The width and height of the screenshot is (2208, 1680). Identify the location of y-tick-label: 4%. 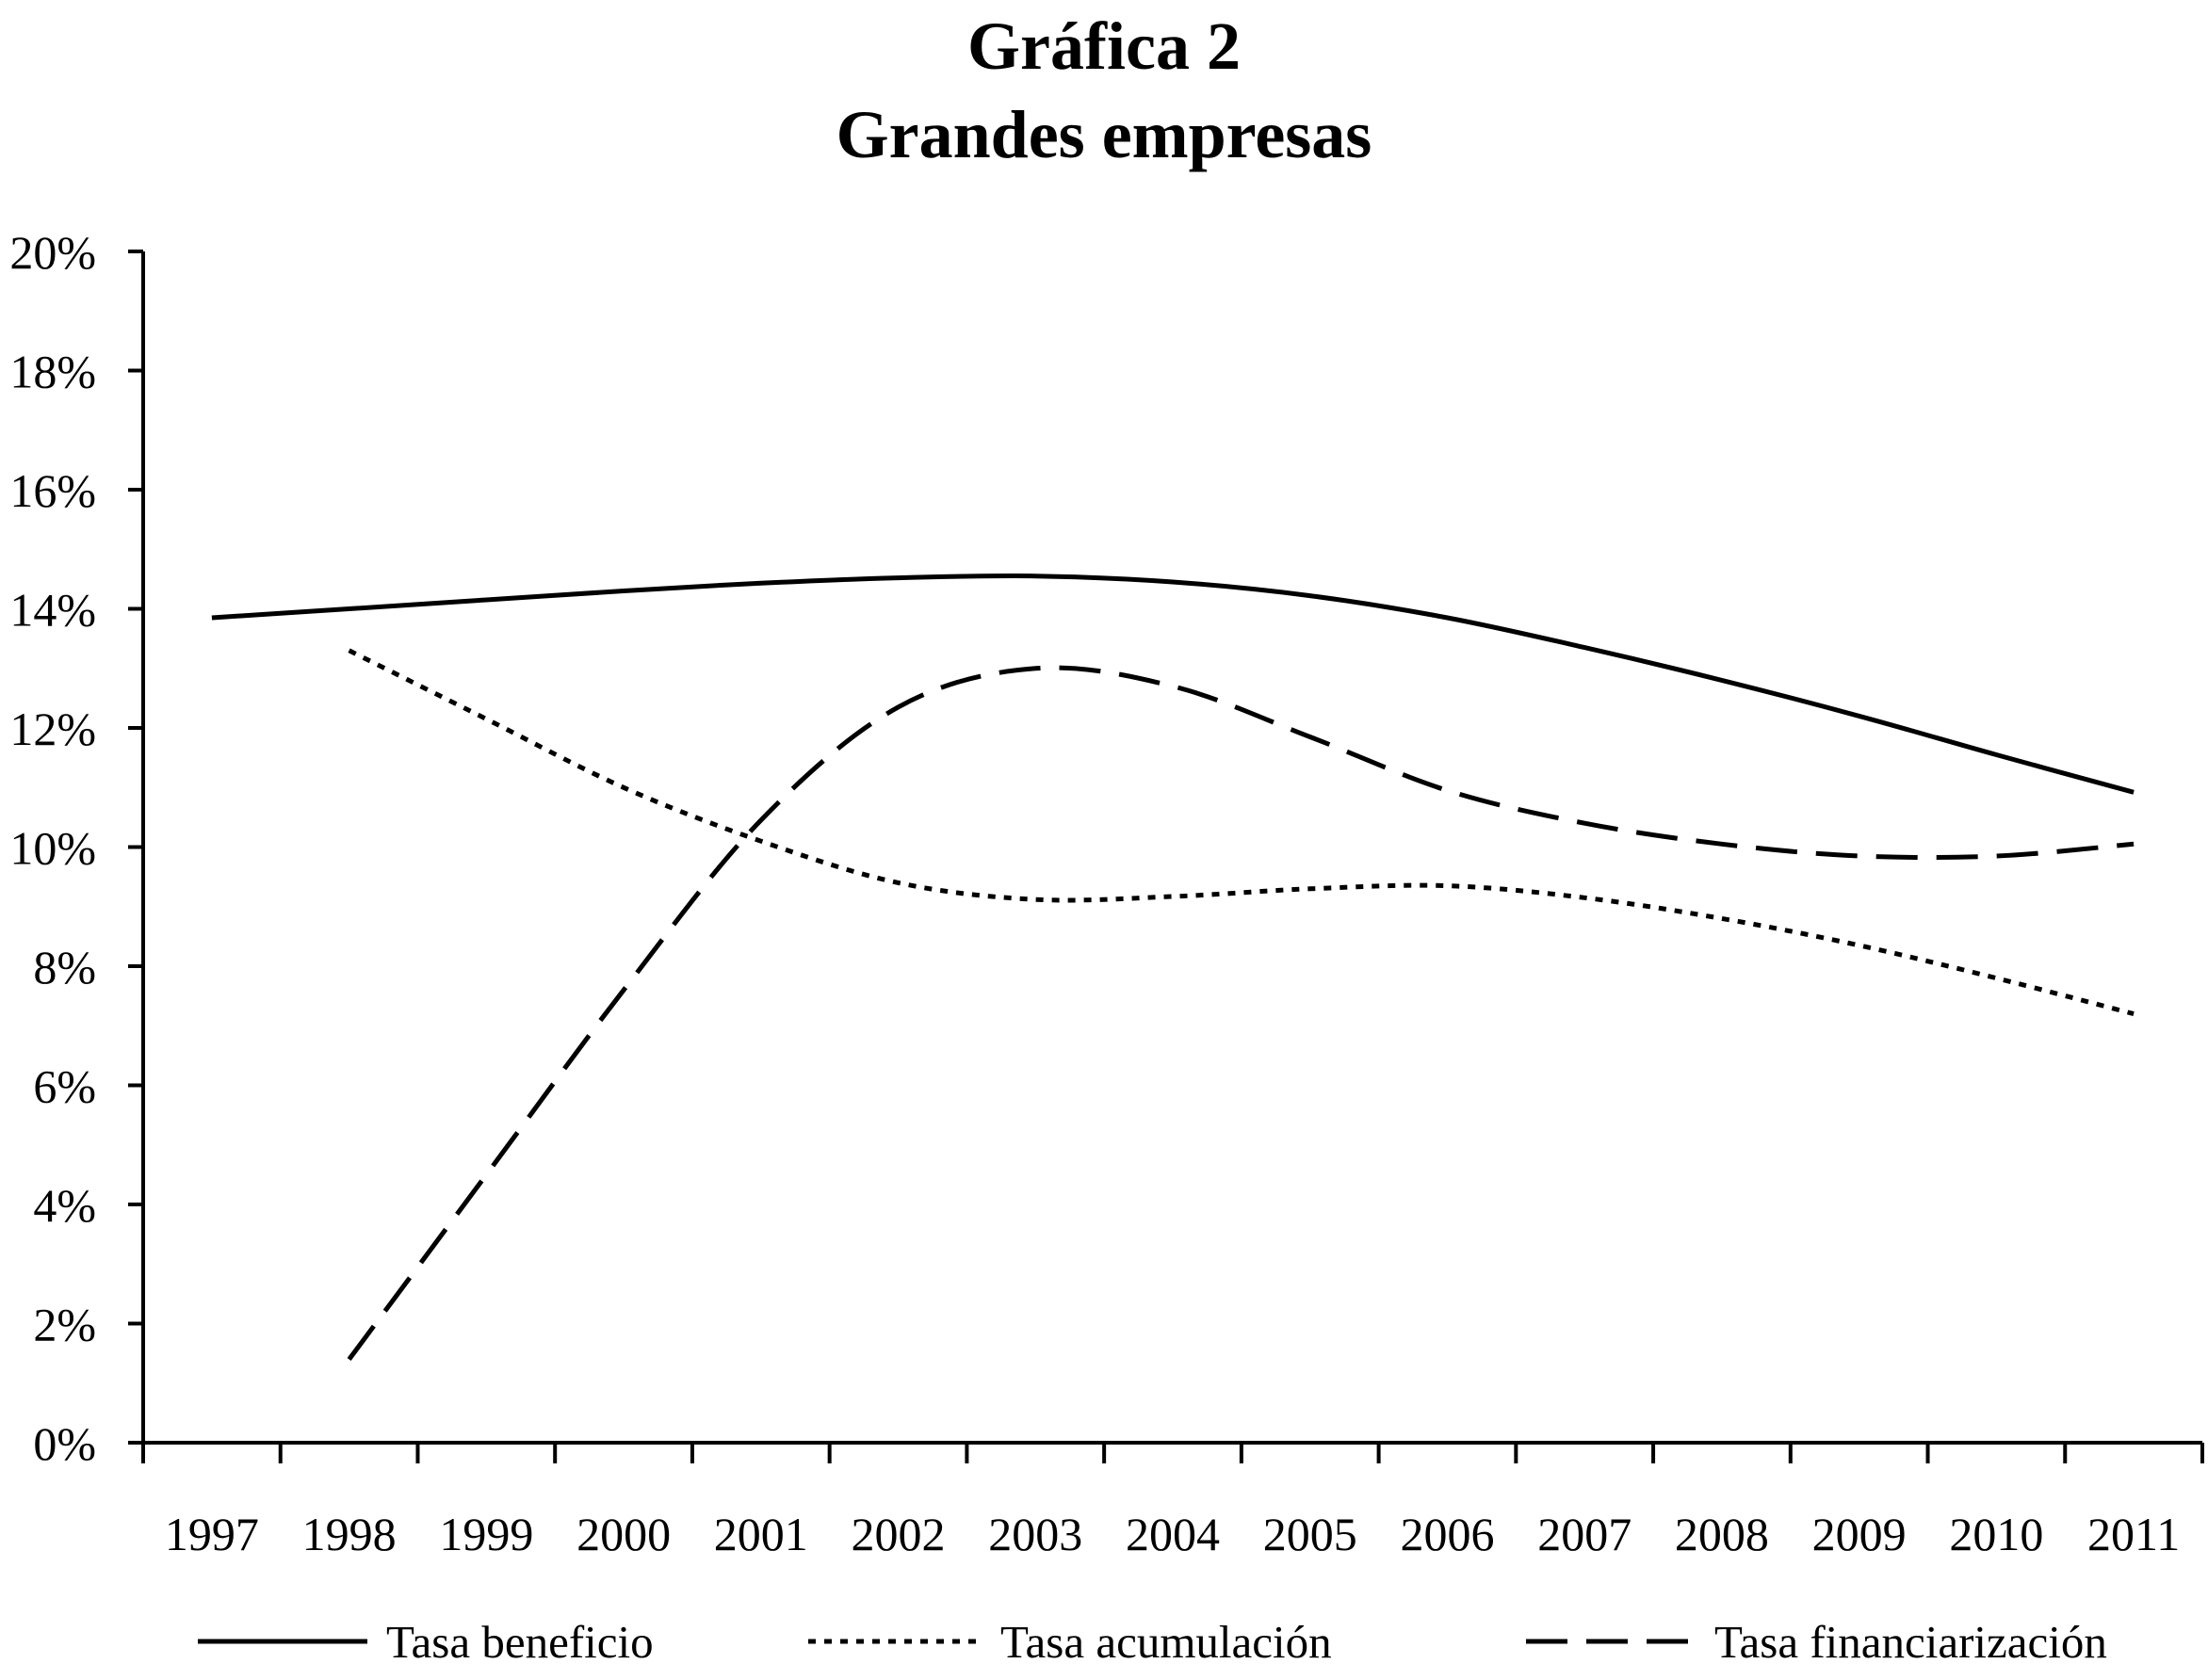
(65, 1205).